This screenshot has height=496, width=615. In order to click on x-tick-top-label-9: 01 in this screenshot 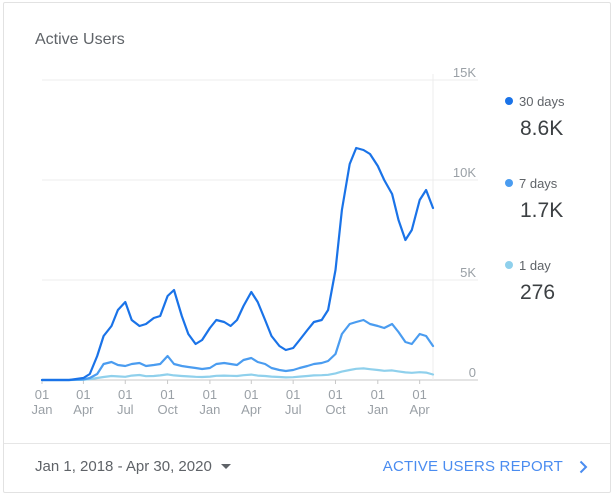, I will do `click(419, 394)`.